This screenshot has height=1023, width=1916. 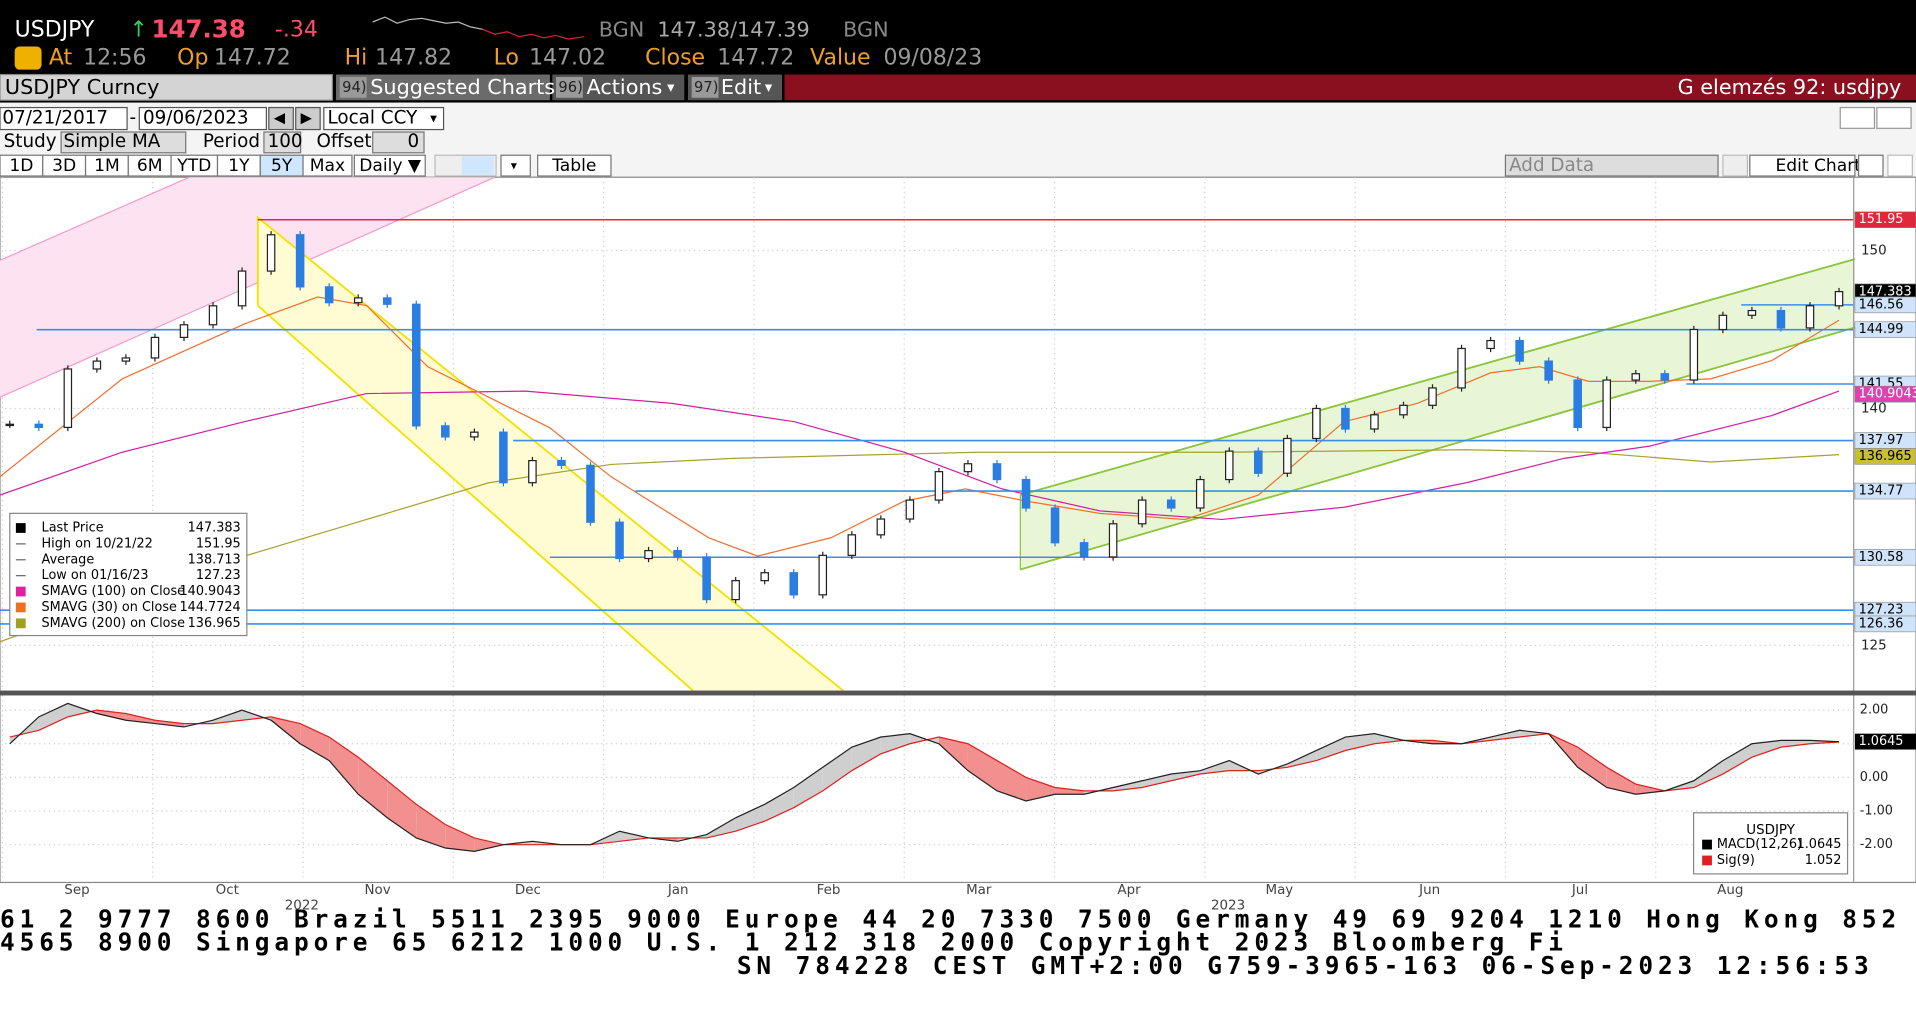 I want to click on tick-arrow: ↑, so click(x=139, y=30).